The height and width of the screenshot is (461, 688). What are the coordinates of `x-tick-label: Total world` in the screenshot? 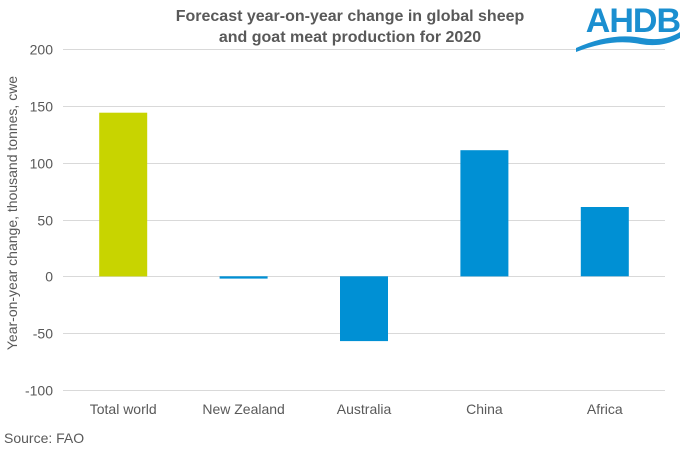 It's located at (123, 409).